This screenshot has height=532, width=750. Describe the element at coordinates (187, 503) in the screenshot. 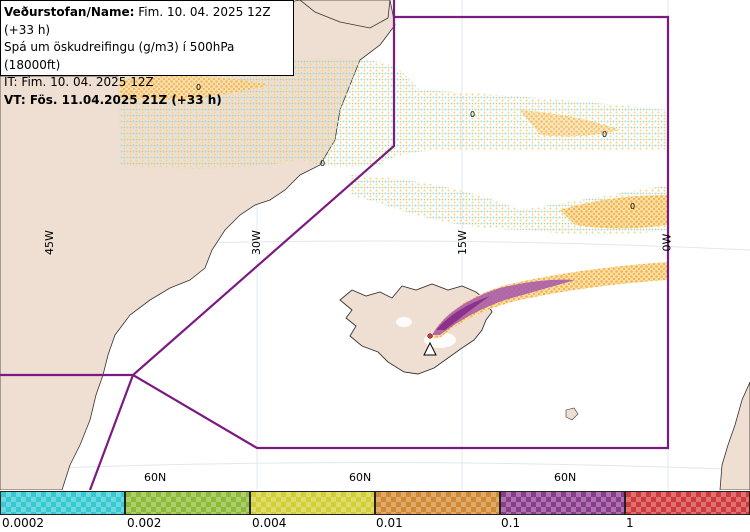

I see `legend-swatch-green` at that location.